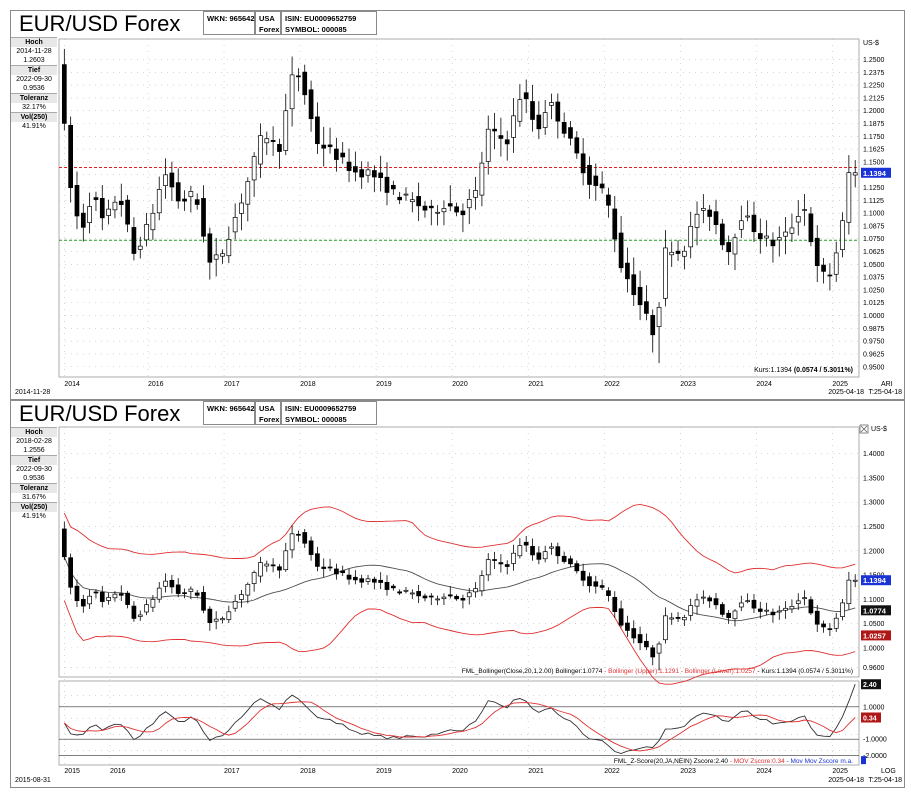 Image resolution: width=911 pixels, height=793 pixels. What do you see at coordinates (805, 671) in the screenshot?
I see `legend-entry: - Kurs:1.1394 (0.0574 / 5.3011%)` at bounding box center [805, 671].